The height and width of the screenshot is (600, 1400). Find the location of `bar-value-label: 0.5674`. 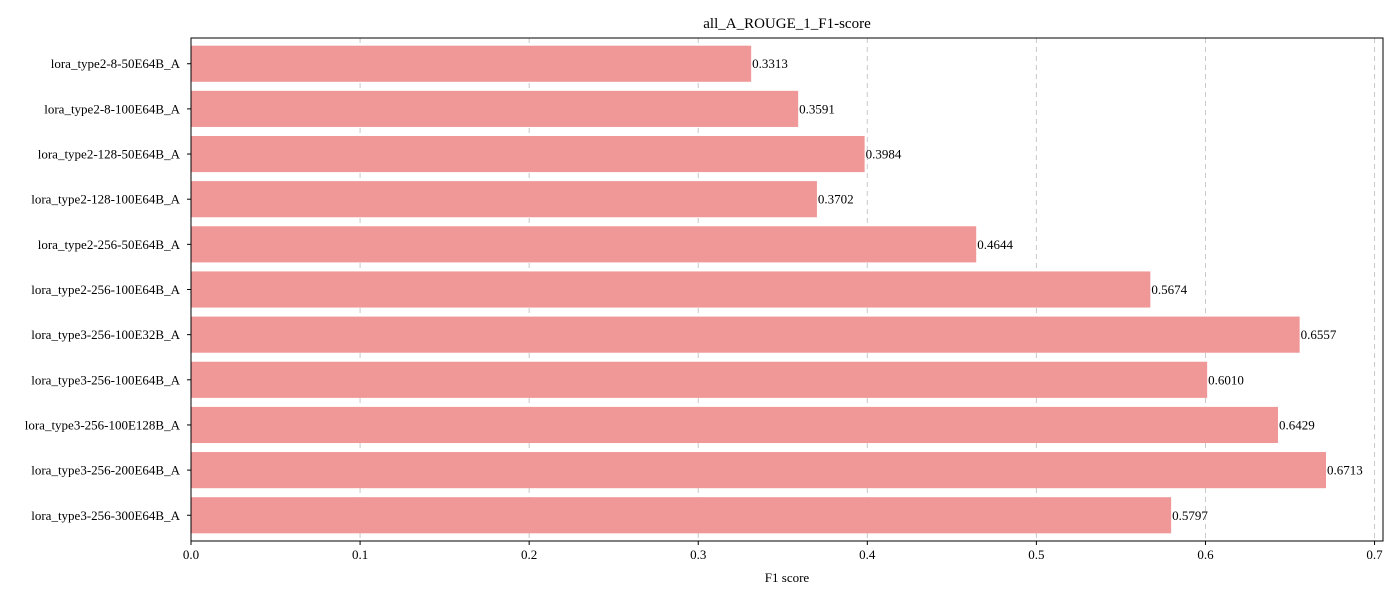

bar-value-label: 0.5674 is located at coordinates (1169, 289).